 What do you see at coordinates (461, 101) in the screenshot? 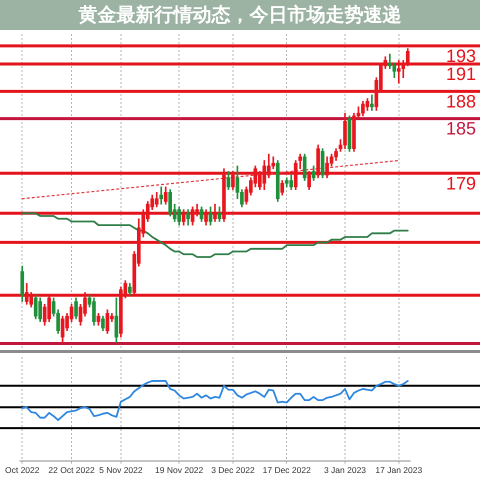
I see `ref-line-label: 188` at bounding box center [461, 101].